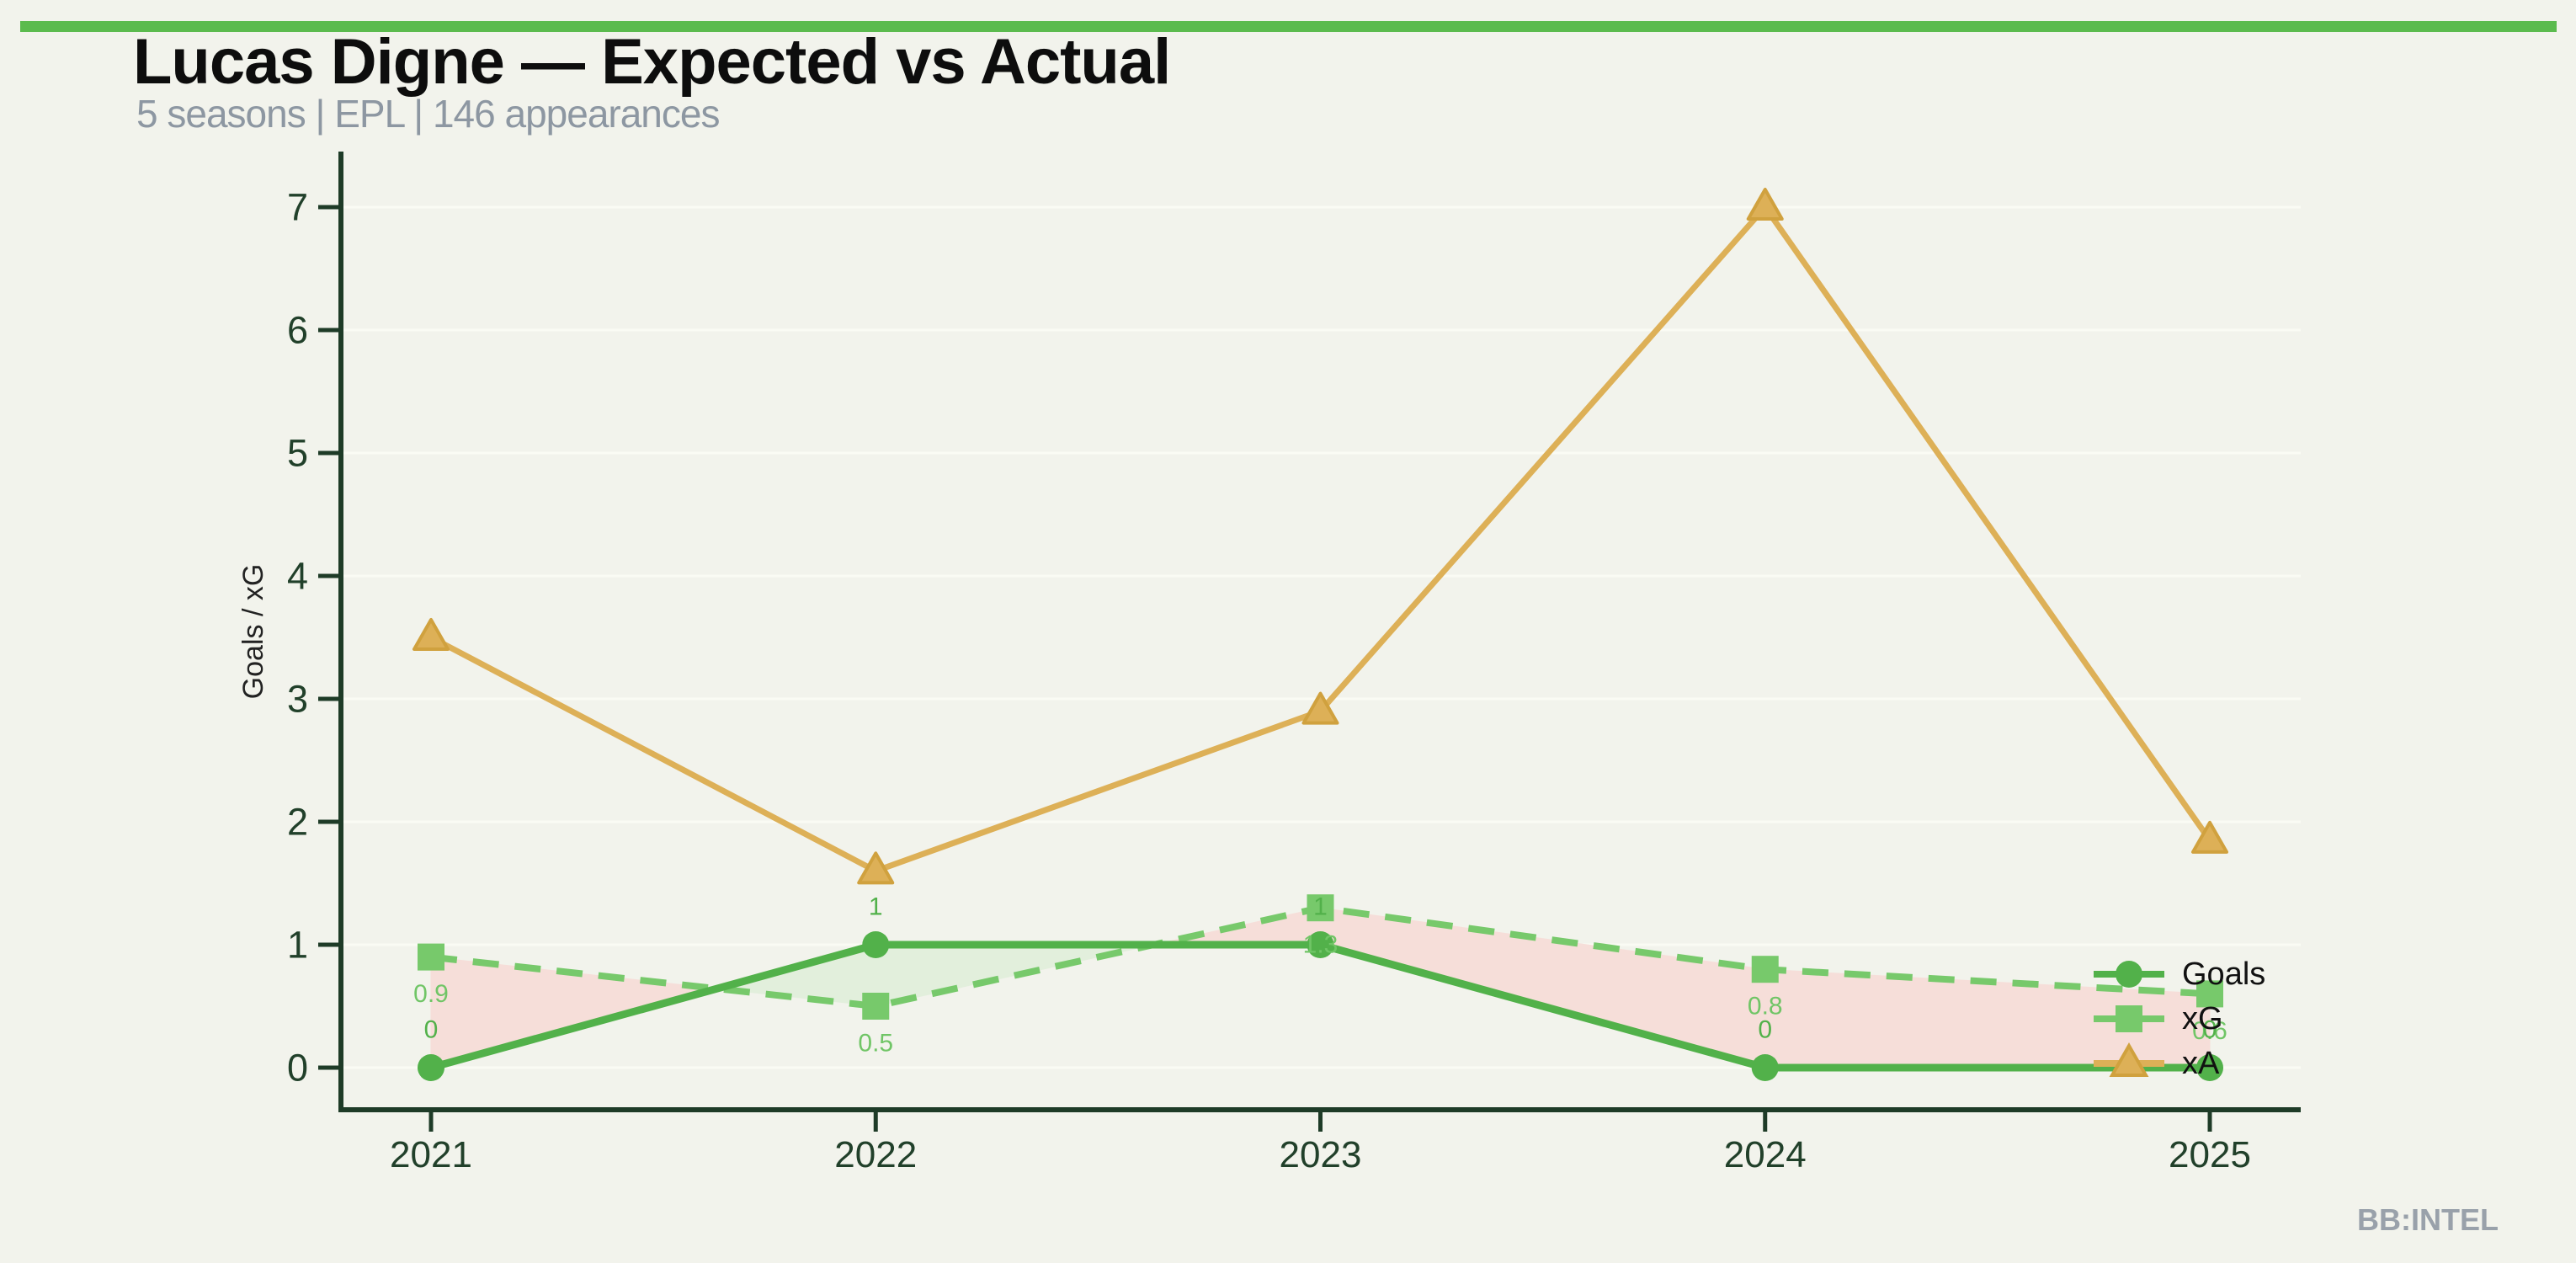 The height and width of the screenshot is (1263, 2576). Describe the element at coordinates (652, 62) in the screenshot. I see `page-title: Lucas Digne — Expected vs Actual` at that location.